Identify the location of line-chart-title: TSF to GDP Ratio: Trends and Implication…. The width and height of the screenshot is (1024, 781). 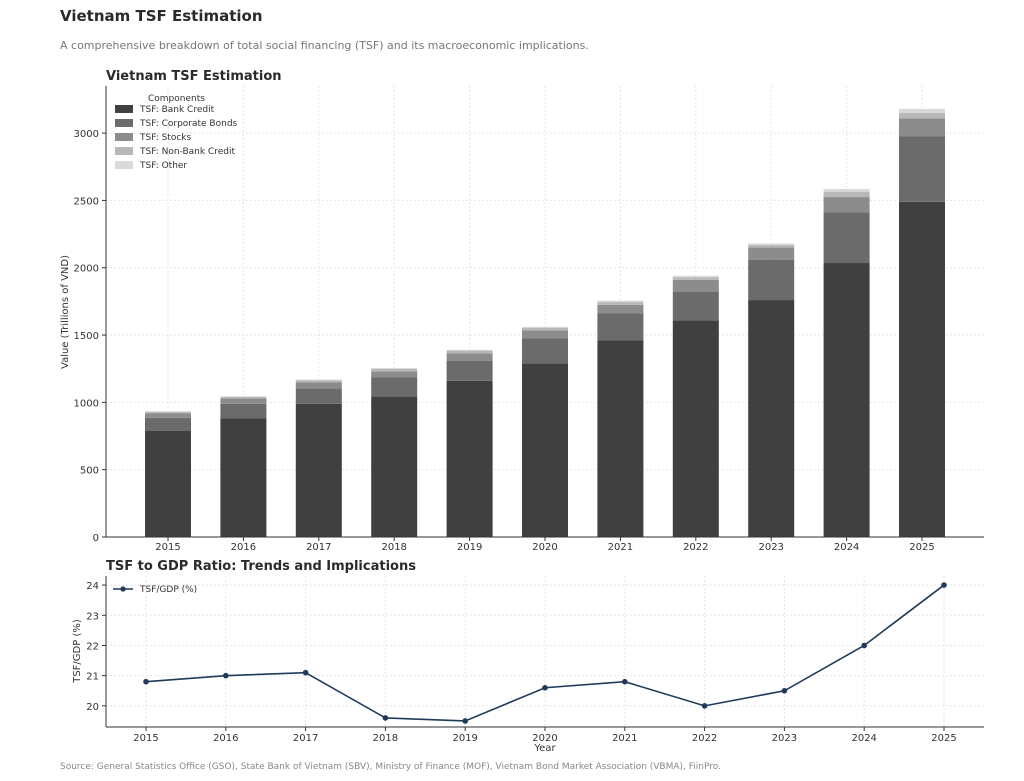
(261, 566).